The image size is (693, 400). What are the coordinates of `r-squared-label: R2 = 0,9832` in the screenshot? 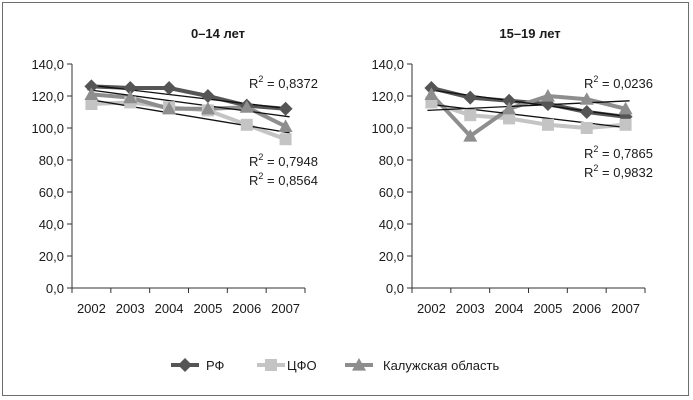 It's located at (618, 171).